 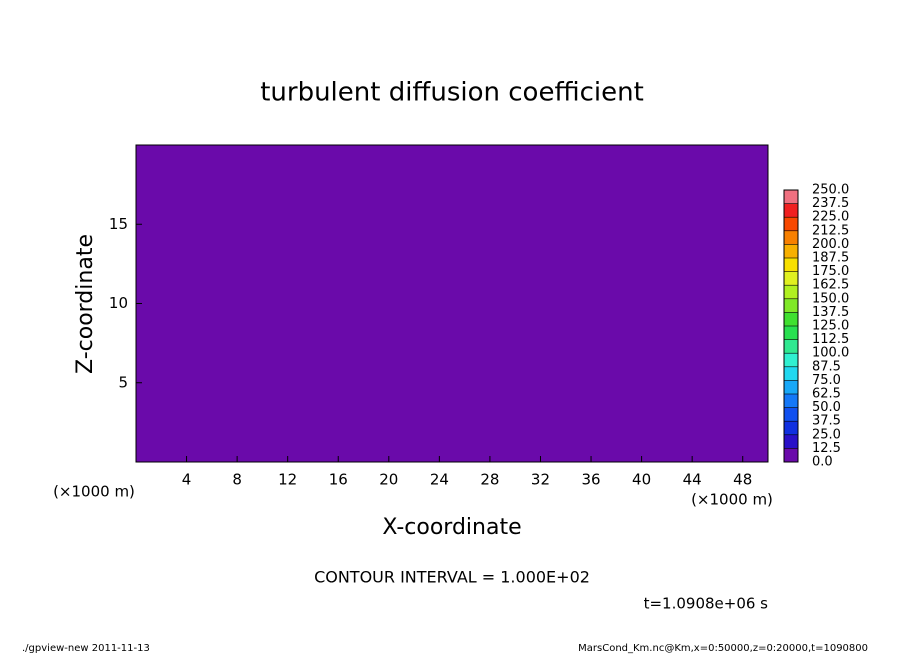 I want to click on colorbar-label: 75.0, so click(x=826, y=380).